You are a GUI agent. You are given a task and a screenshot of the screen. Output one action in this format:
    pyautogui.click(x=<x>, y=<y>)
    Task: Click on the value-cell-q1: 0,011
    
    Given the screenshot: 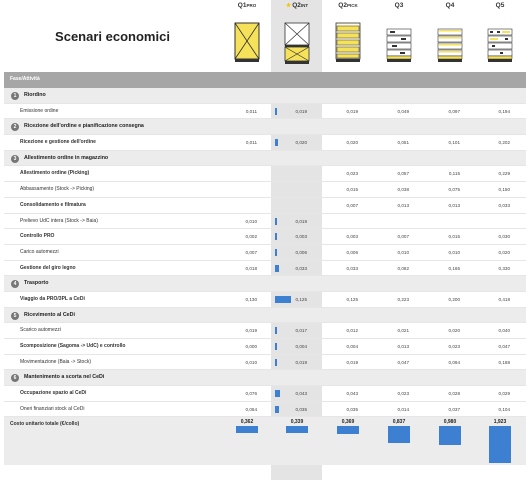 What is the action you would take?
    pyautogui.click(x=251, y=111)
    